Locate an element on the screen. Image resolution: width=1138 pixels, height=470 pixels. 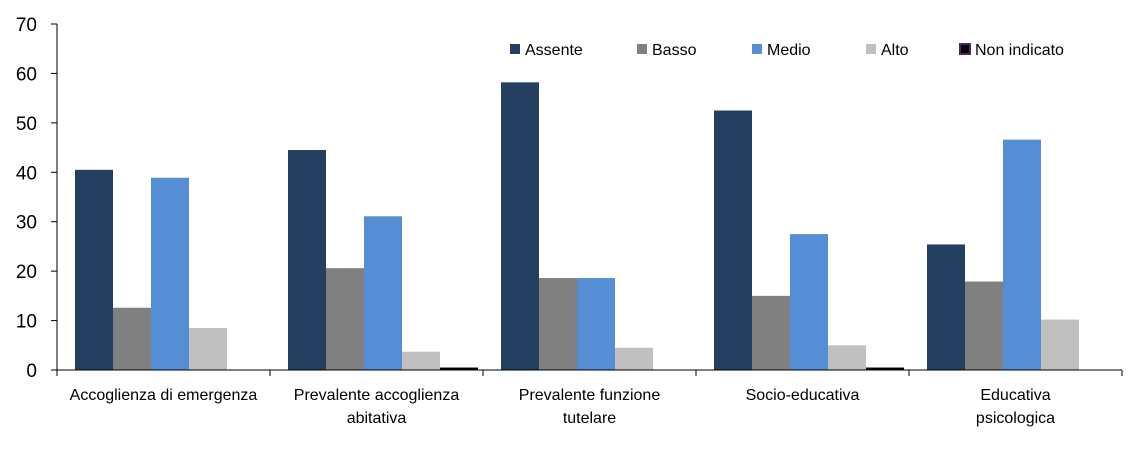
y-tick-label: 40 is located at coordinates (26, 173).